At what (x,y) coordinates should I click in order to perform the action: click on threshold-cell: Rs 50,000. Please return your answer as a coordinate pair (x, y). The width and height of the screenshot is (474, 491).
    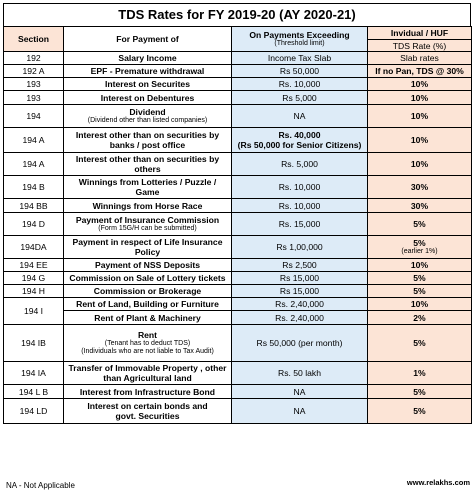
    Looking at the image, I should click on (299, 71).